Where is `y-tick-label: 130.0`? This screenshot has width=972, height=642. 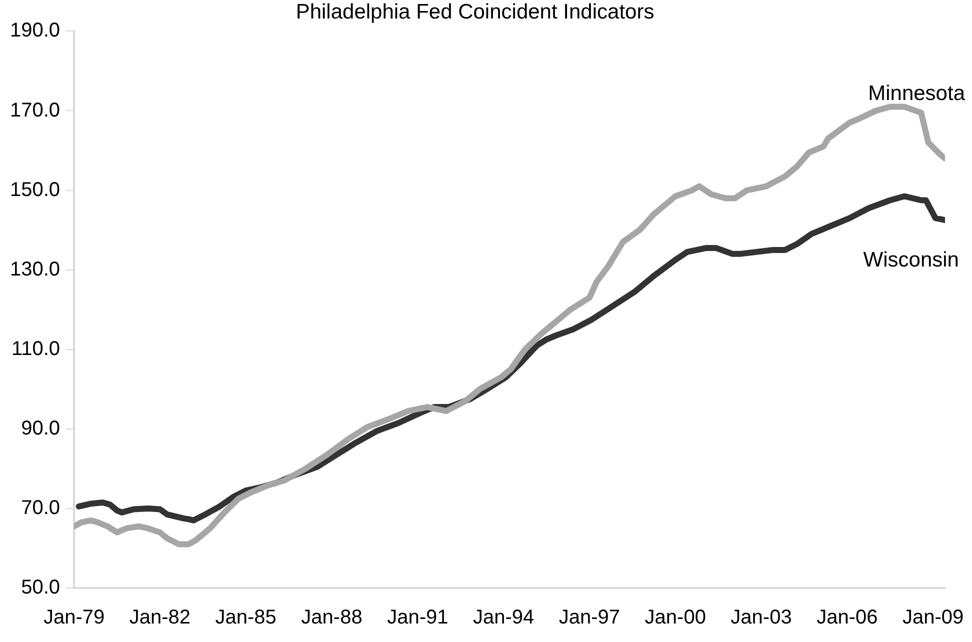 y-tick-label: 130.0 is located at coordinates (35, 269).